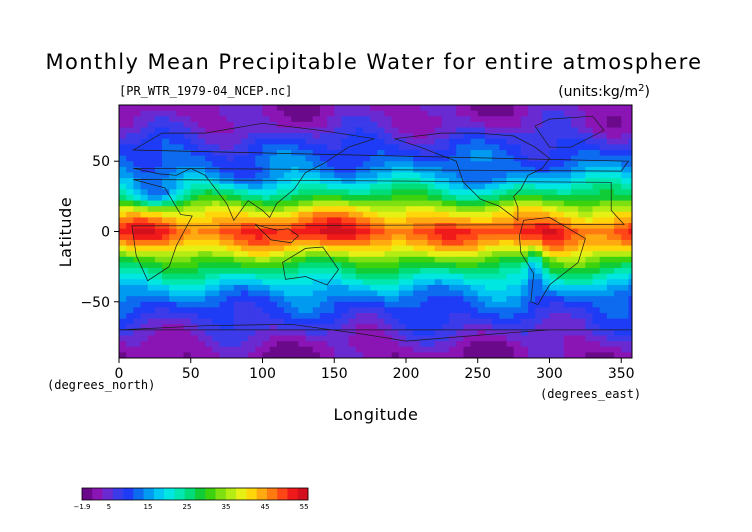 The height and width of the screenshot is (532, 752). Describe the element at coordinates (472, 177) in the screenshot. I see `north-america-outline` at that location.